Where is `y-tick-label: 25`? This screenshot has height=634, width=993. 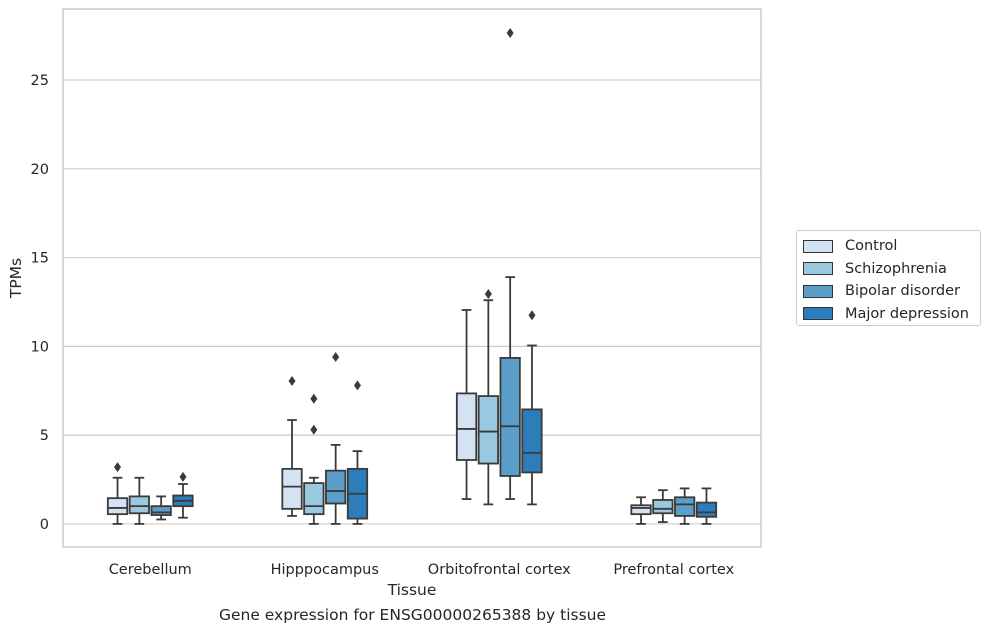
y-tick-label: 25 is located at coordinates (40, 81).